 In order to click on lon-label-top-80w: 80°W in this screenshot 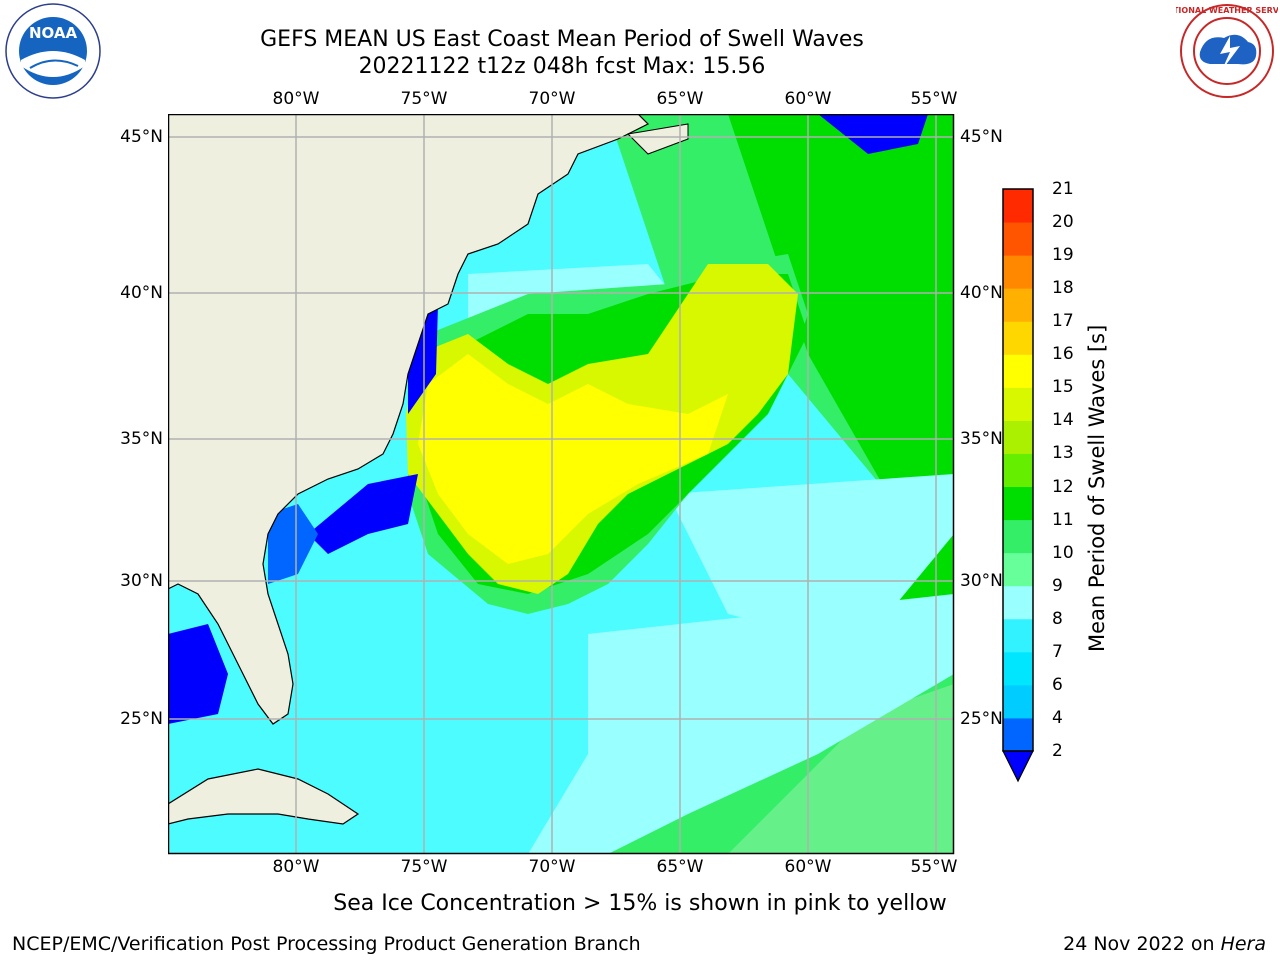, I will do `click(296, 99)`.